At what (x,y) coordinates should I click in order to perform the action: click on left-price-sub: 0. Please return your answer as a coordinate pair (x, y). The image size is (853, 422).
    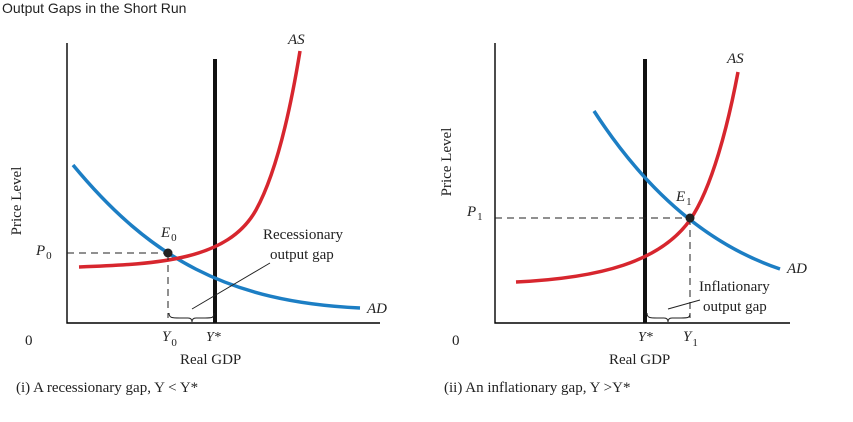
    Looking at the image, I should click on (49, 256).